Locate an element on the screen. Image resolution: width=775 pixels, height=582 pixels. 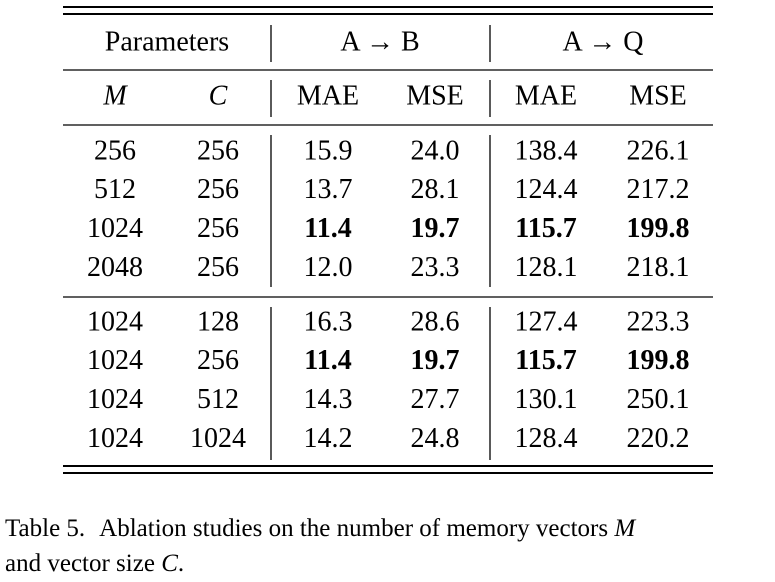
table-cell: 16.3 is located at coordinates (328, 321).